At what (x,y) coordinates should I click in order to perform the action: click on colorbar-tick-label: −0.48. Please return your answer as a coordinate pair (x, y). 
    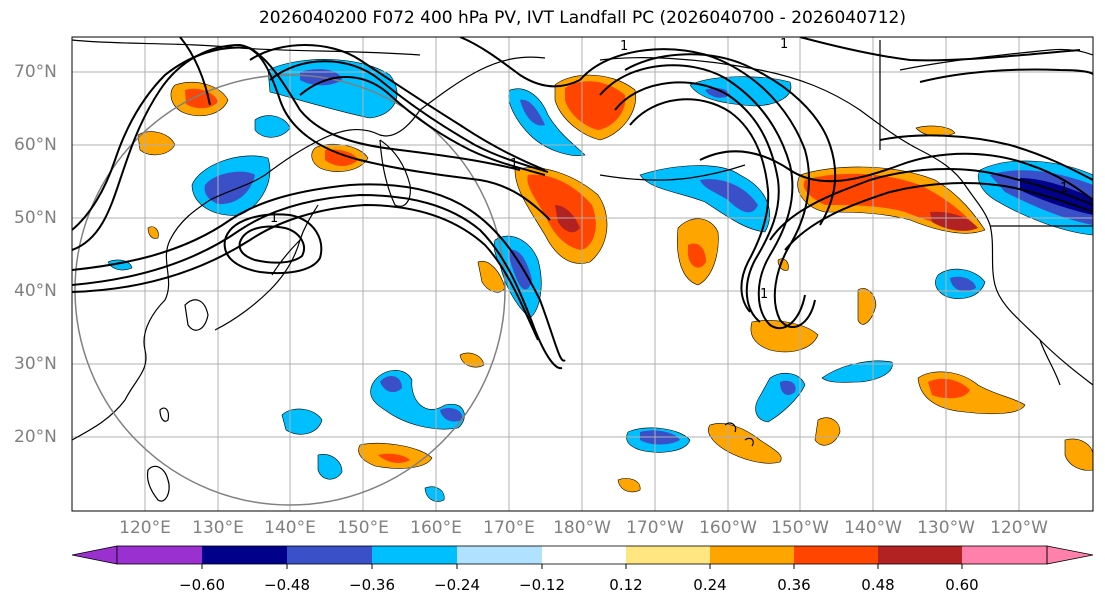
    Looking at the image, I should click on (287, 585).